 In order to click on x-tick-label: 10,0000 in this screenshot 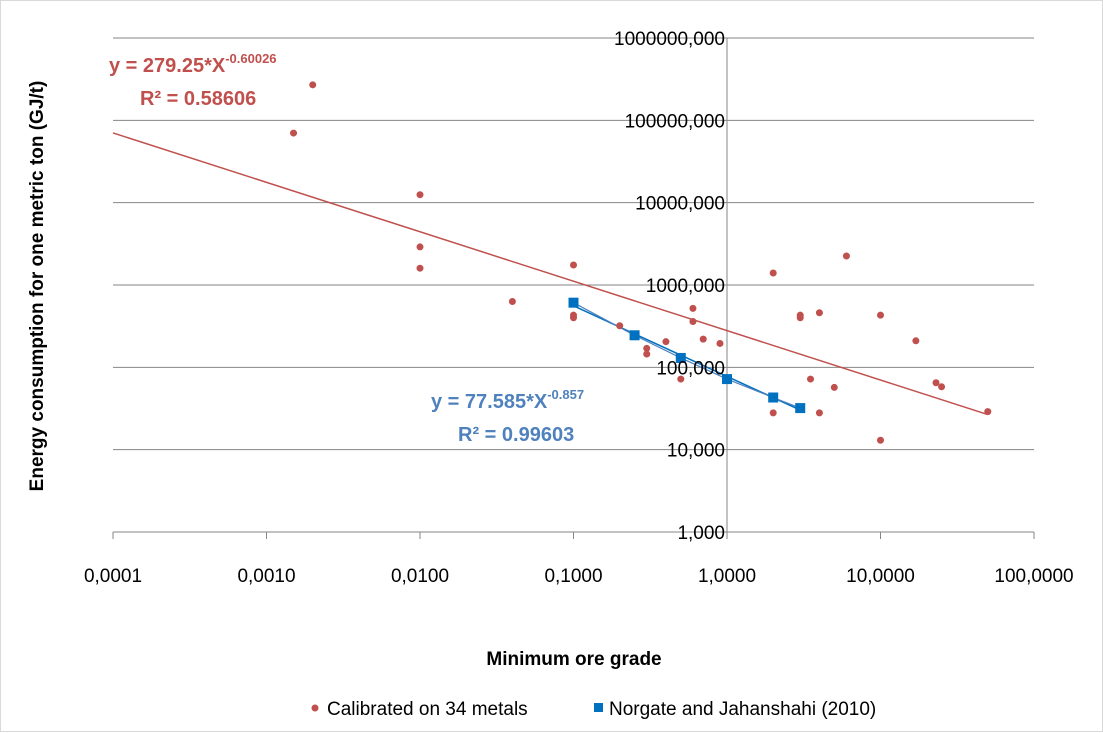, I will do `click(880, 576)`.